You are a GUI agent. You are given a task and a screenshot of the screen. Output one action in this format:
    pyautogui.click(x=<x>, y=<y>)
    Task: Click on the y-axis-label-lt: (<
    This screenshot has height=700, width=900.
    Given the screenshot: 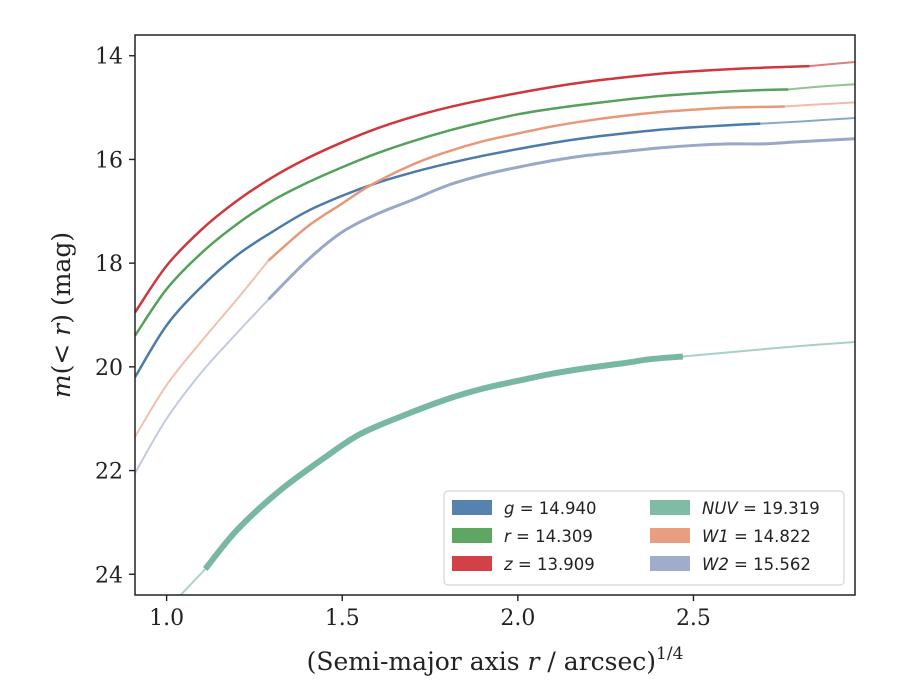 What is the action you would take?
    pyautogui.click(x=61, y=355)
    